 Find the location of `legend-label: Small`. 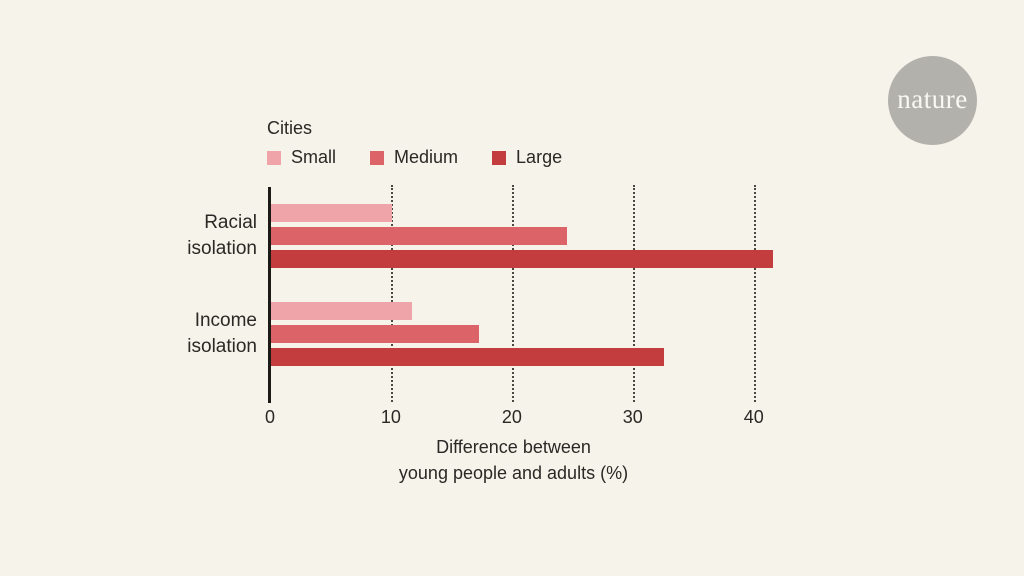

legend-label: Small is located at coordinates (314, 157).